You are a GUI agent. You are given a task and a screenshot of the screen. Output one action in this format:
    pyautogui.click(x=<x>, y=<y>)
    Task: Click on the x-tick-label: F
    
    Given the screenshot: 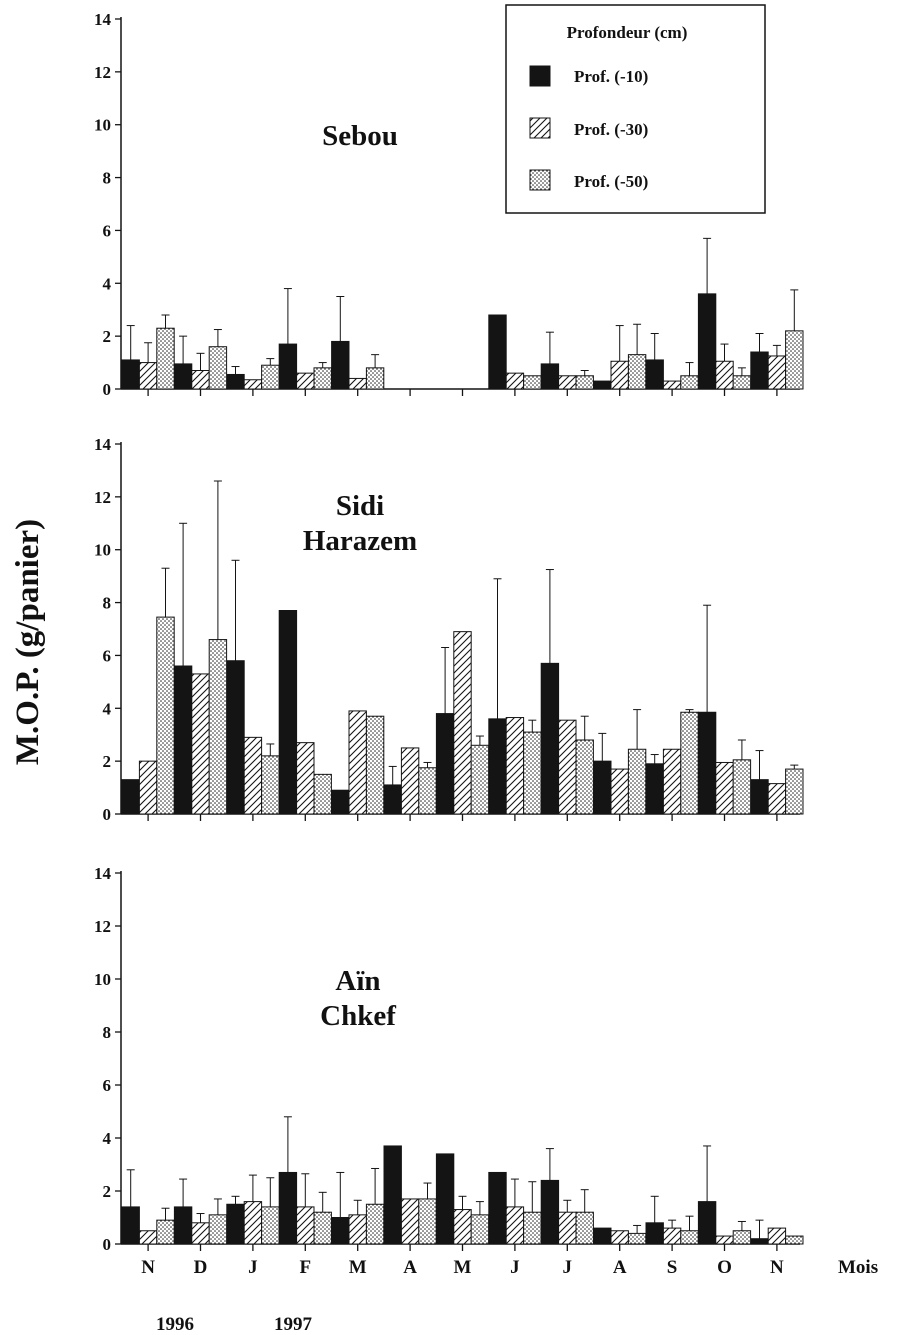 What is the action you would take?
    pyautogui.click(x=305, y=1267)
    